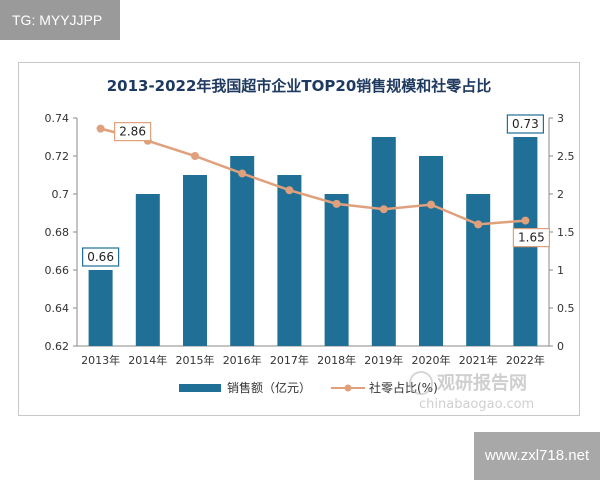 This screenshot has height=480, width=600. I want to click on y-left-tick-label: 0.74, so click(57, 118).